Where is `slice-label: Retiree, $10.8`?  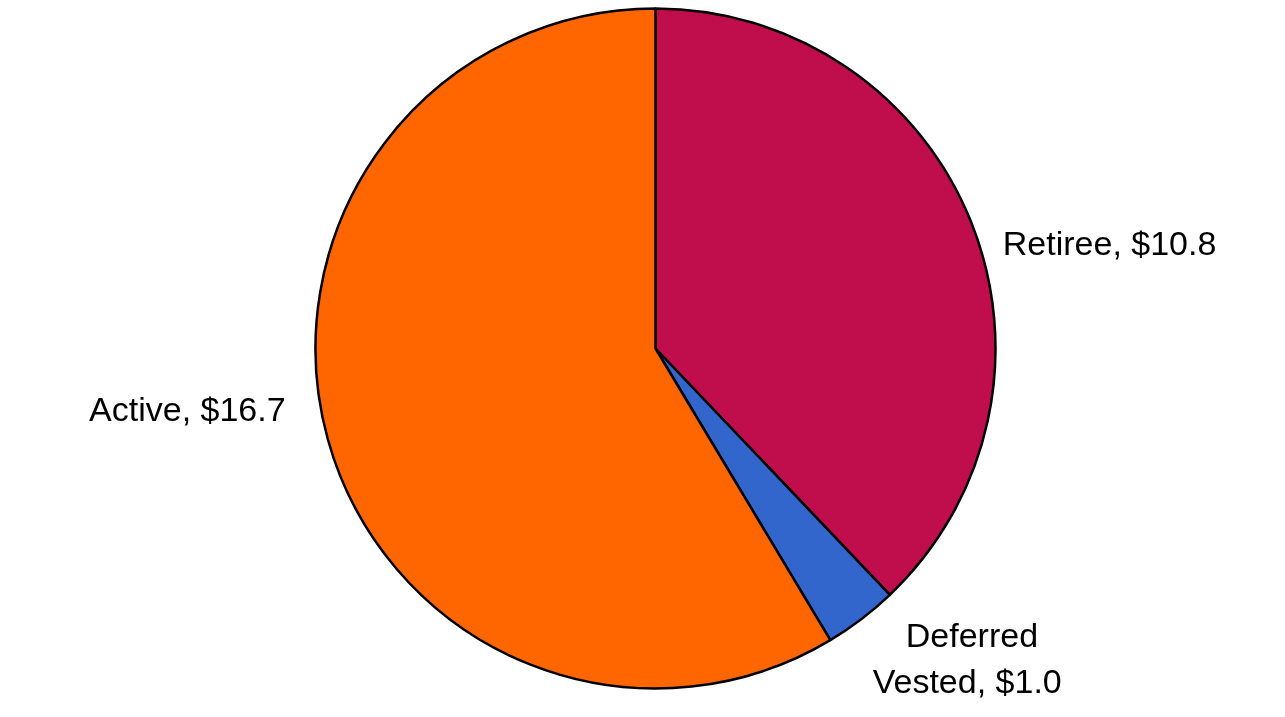
slice-label: Retiree, $10.8 is located at coordinates (1109, 242).